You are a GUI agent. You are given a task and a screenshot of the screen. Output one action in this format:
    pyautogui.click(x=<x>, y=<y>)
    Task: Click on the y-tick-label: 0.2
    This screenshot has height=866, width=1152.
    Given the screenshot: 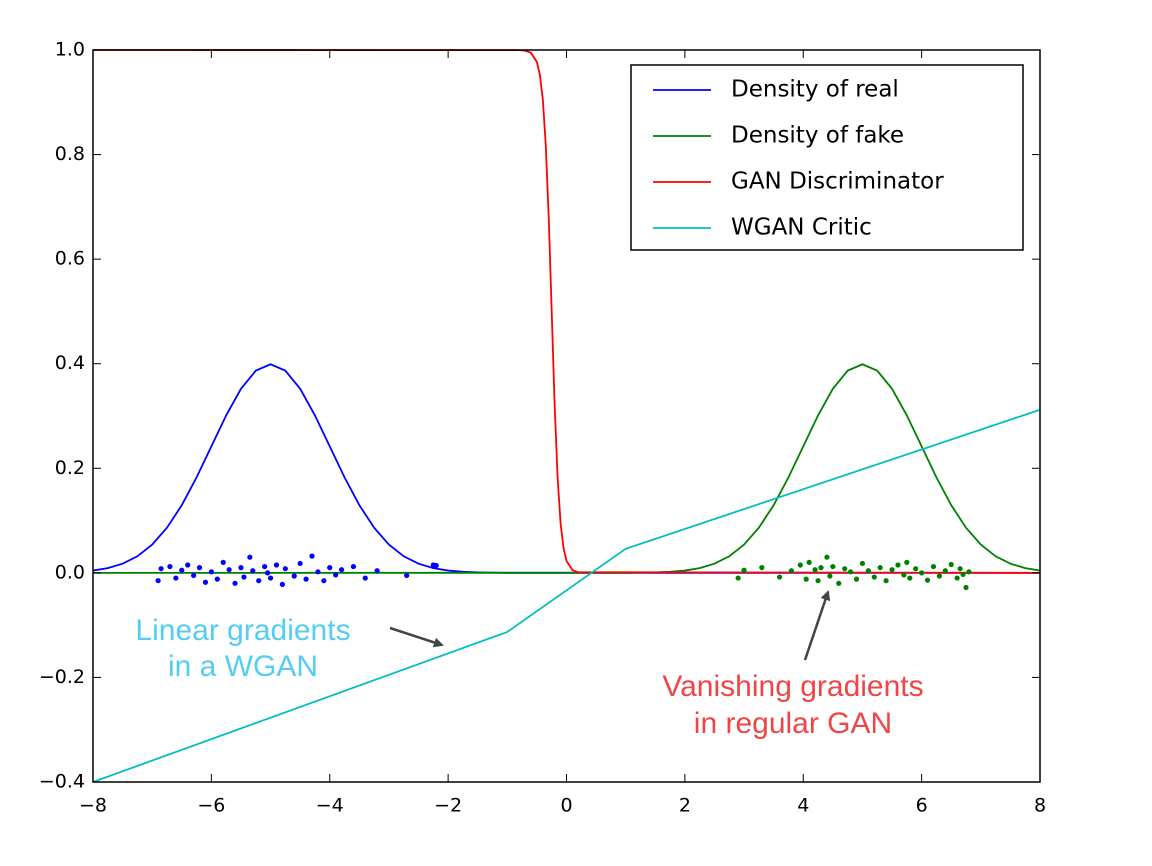 What is the action you would take?
    pyautogui.click(x=70, y=468)
    